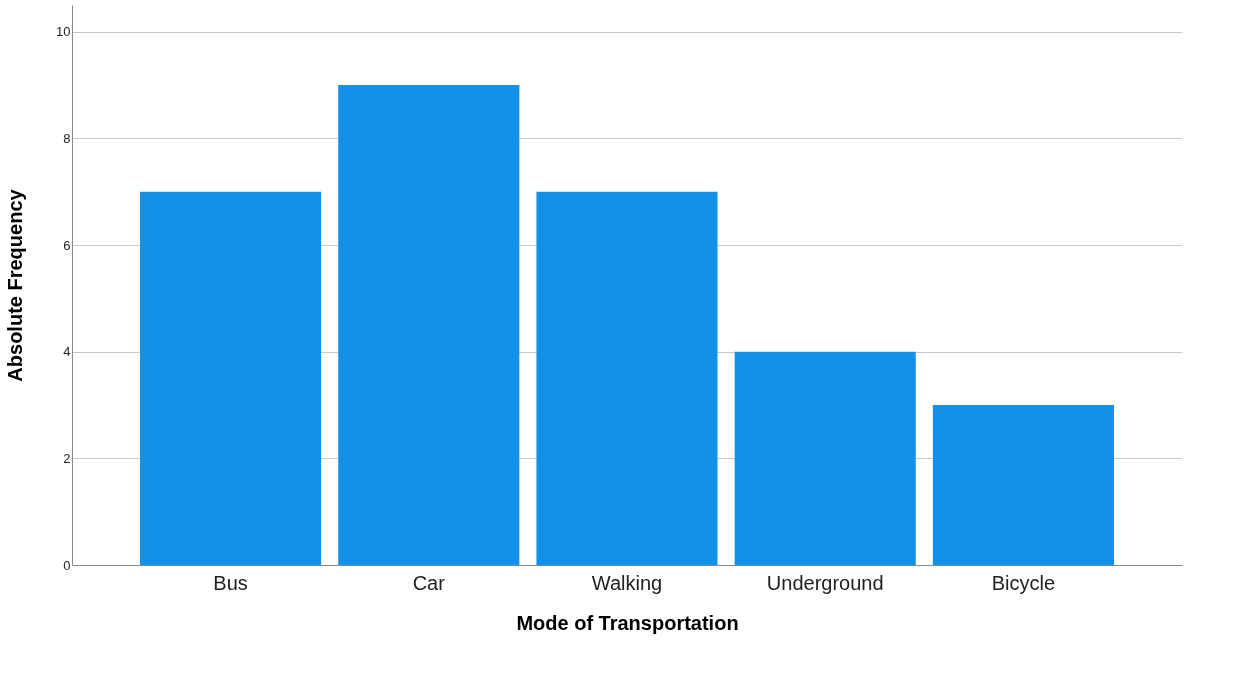 This screenshot has width=1243, height=676. Describe the element at coordinates (67, 458) in the screenshot. I see `y-tick-label: 2` at that location.